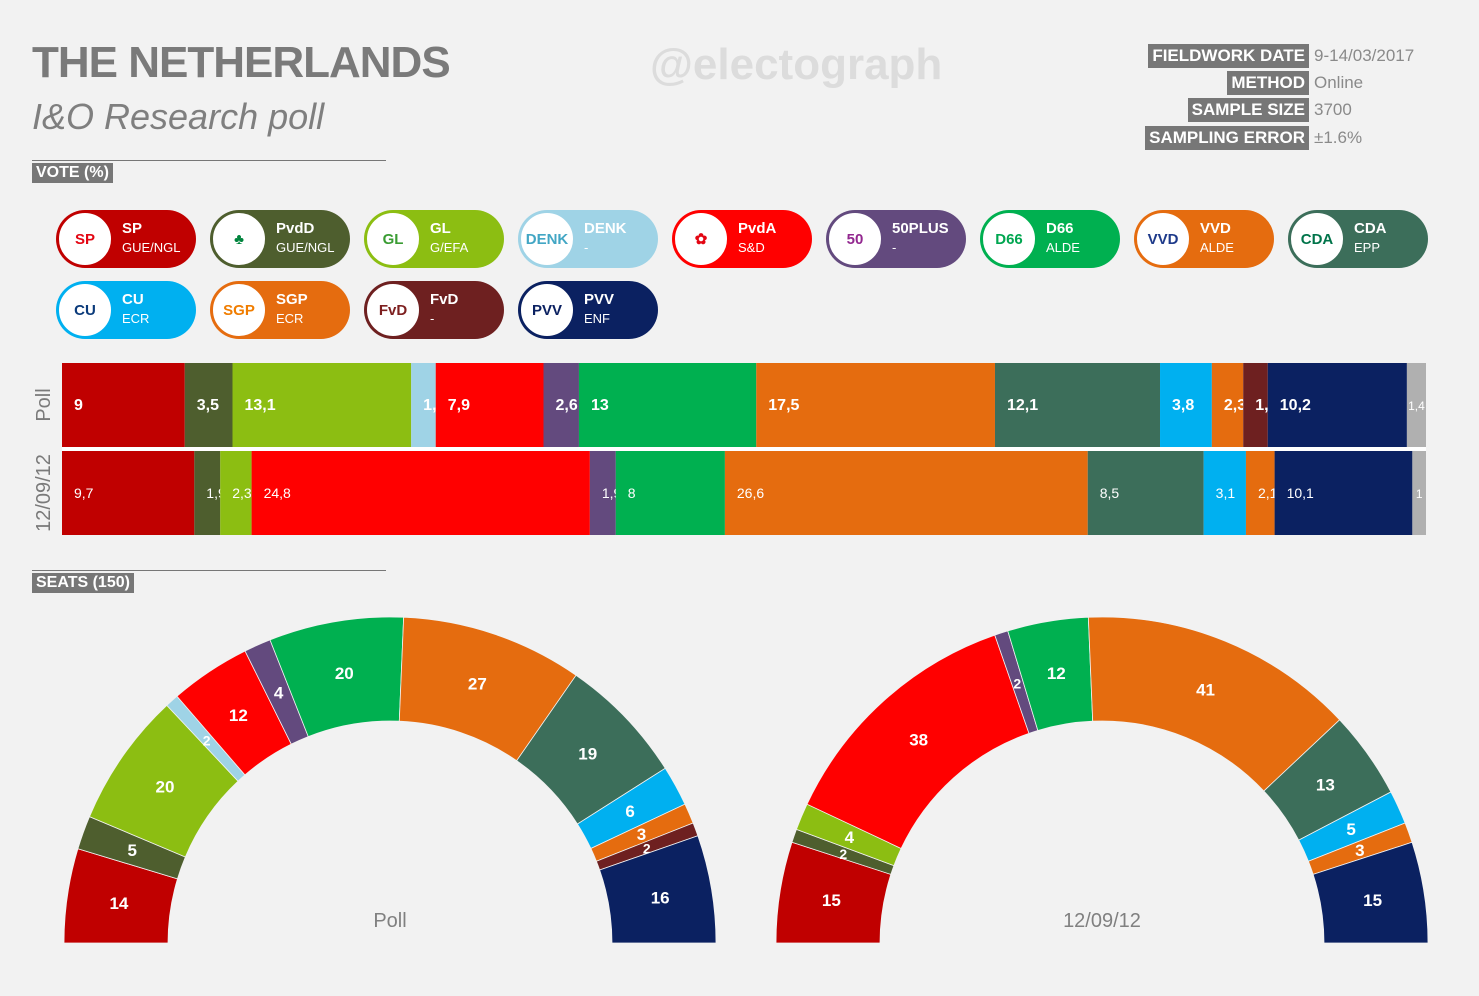 The height and width of the screenshot is (996, 1479). I want to click on legend-party-name: PvdA, so click(757, 228).